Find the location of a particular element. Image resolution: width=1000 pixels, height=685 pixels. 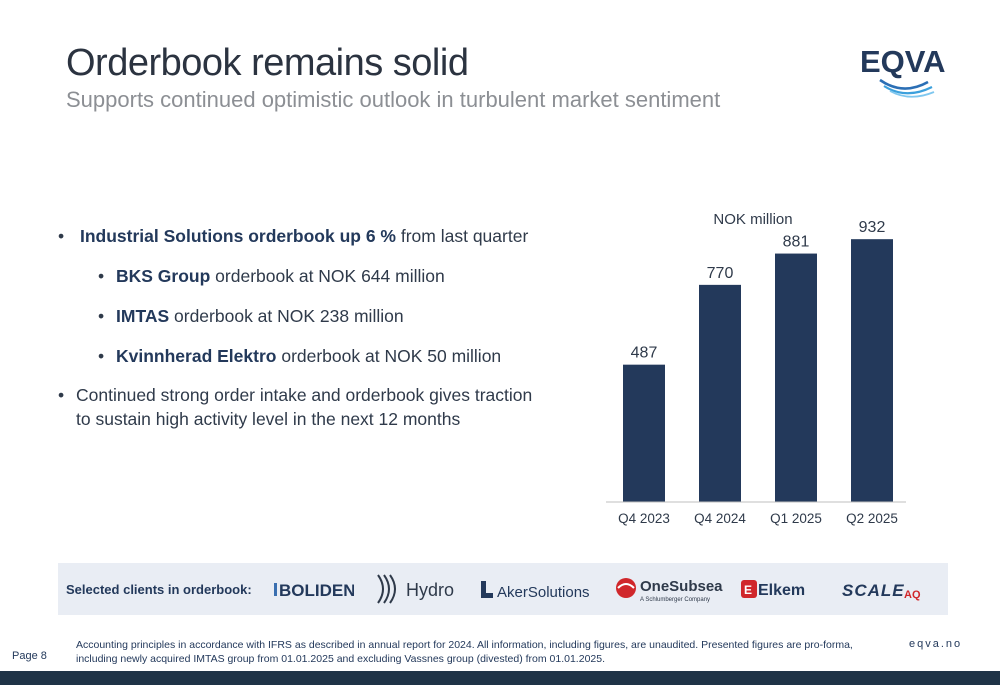

x-tick-label: Q4 2023 is located at coordinates (644, 518).